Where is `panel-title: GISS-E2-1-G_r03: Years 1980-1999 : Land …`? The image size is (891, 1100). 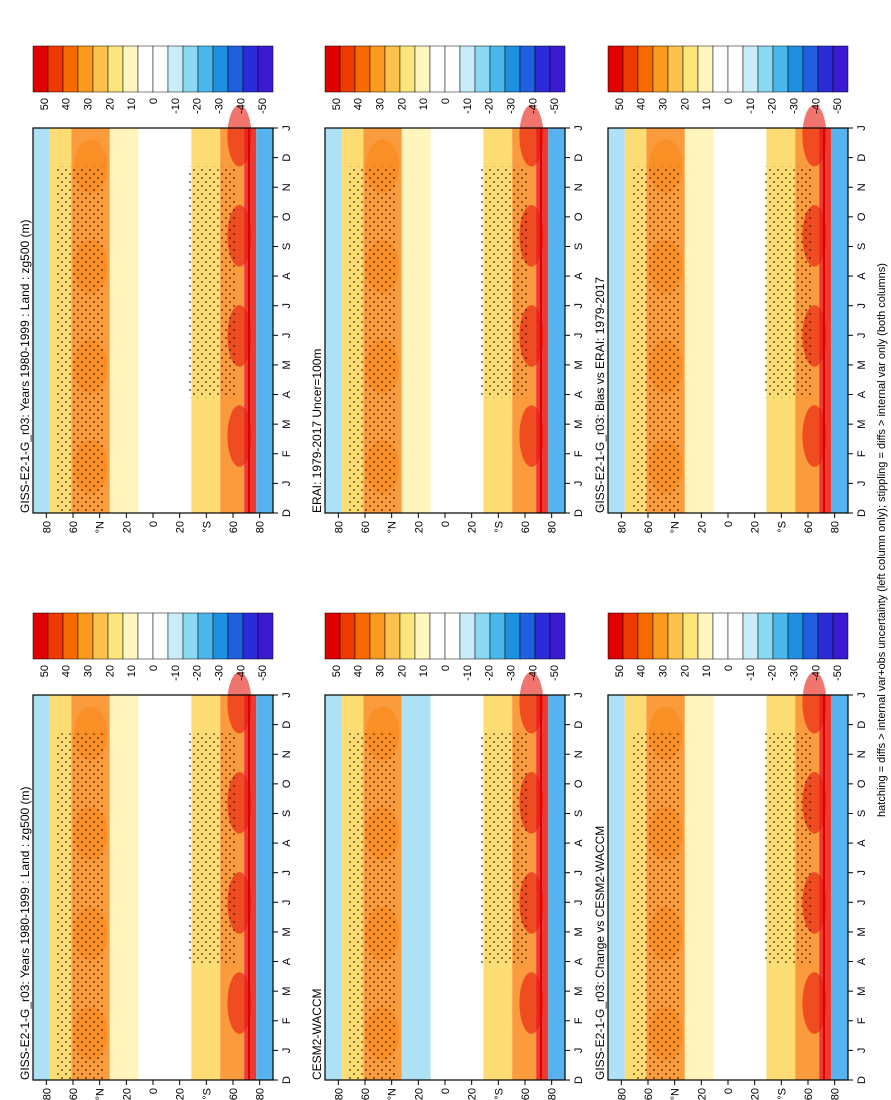 panel-title: GISS-E2-1-G_r03: Years 1980-1999 : Land … is located at coordinates (25, 366).